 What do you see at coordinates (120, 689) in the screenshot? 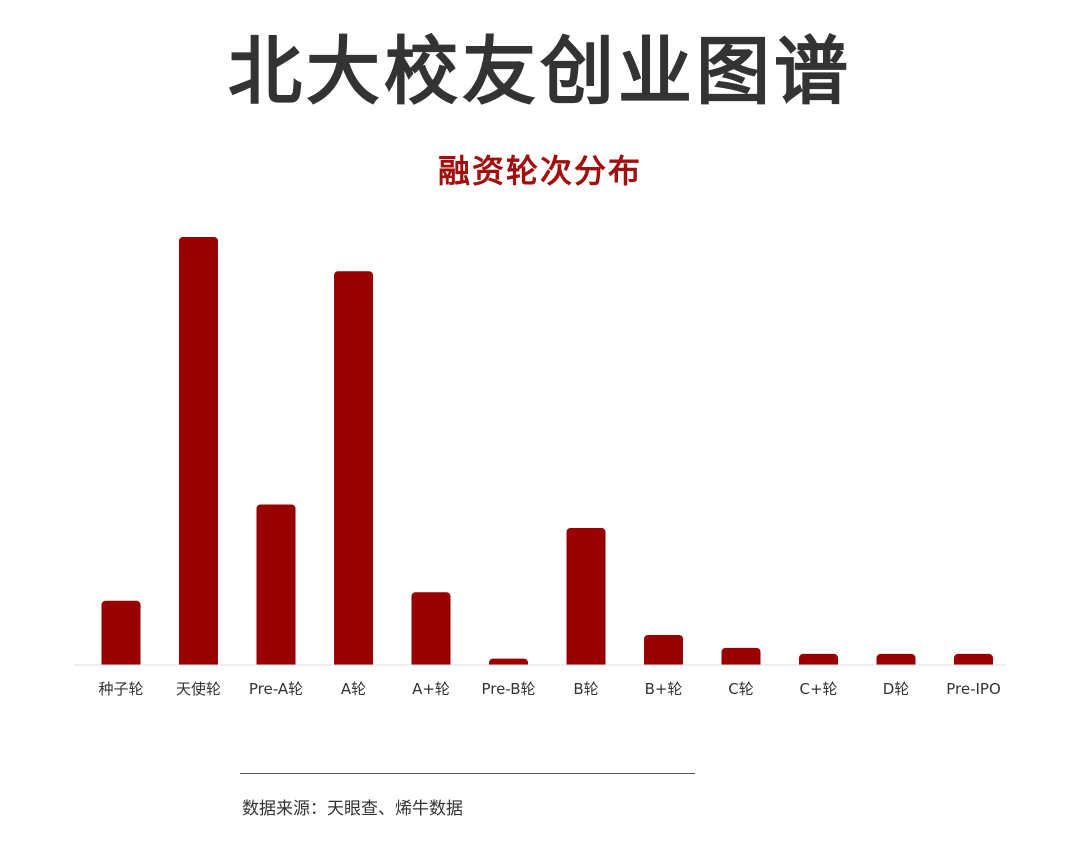
I see `x-tick-label: 种子轮` at bounding box center [120, 689].